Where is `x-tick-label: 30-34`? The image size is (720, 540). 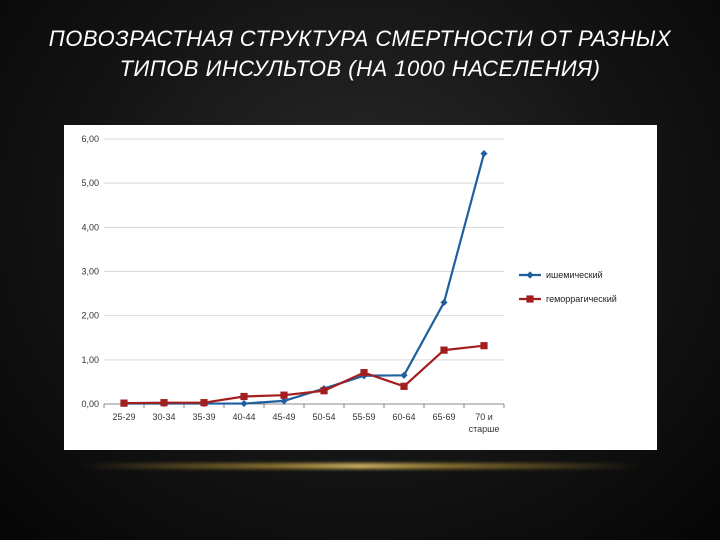 x-tick-label: 30-34 is located at coordinates (163, 417).